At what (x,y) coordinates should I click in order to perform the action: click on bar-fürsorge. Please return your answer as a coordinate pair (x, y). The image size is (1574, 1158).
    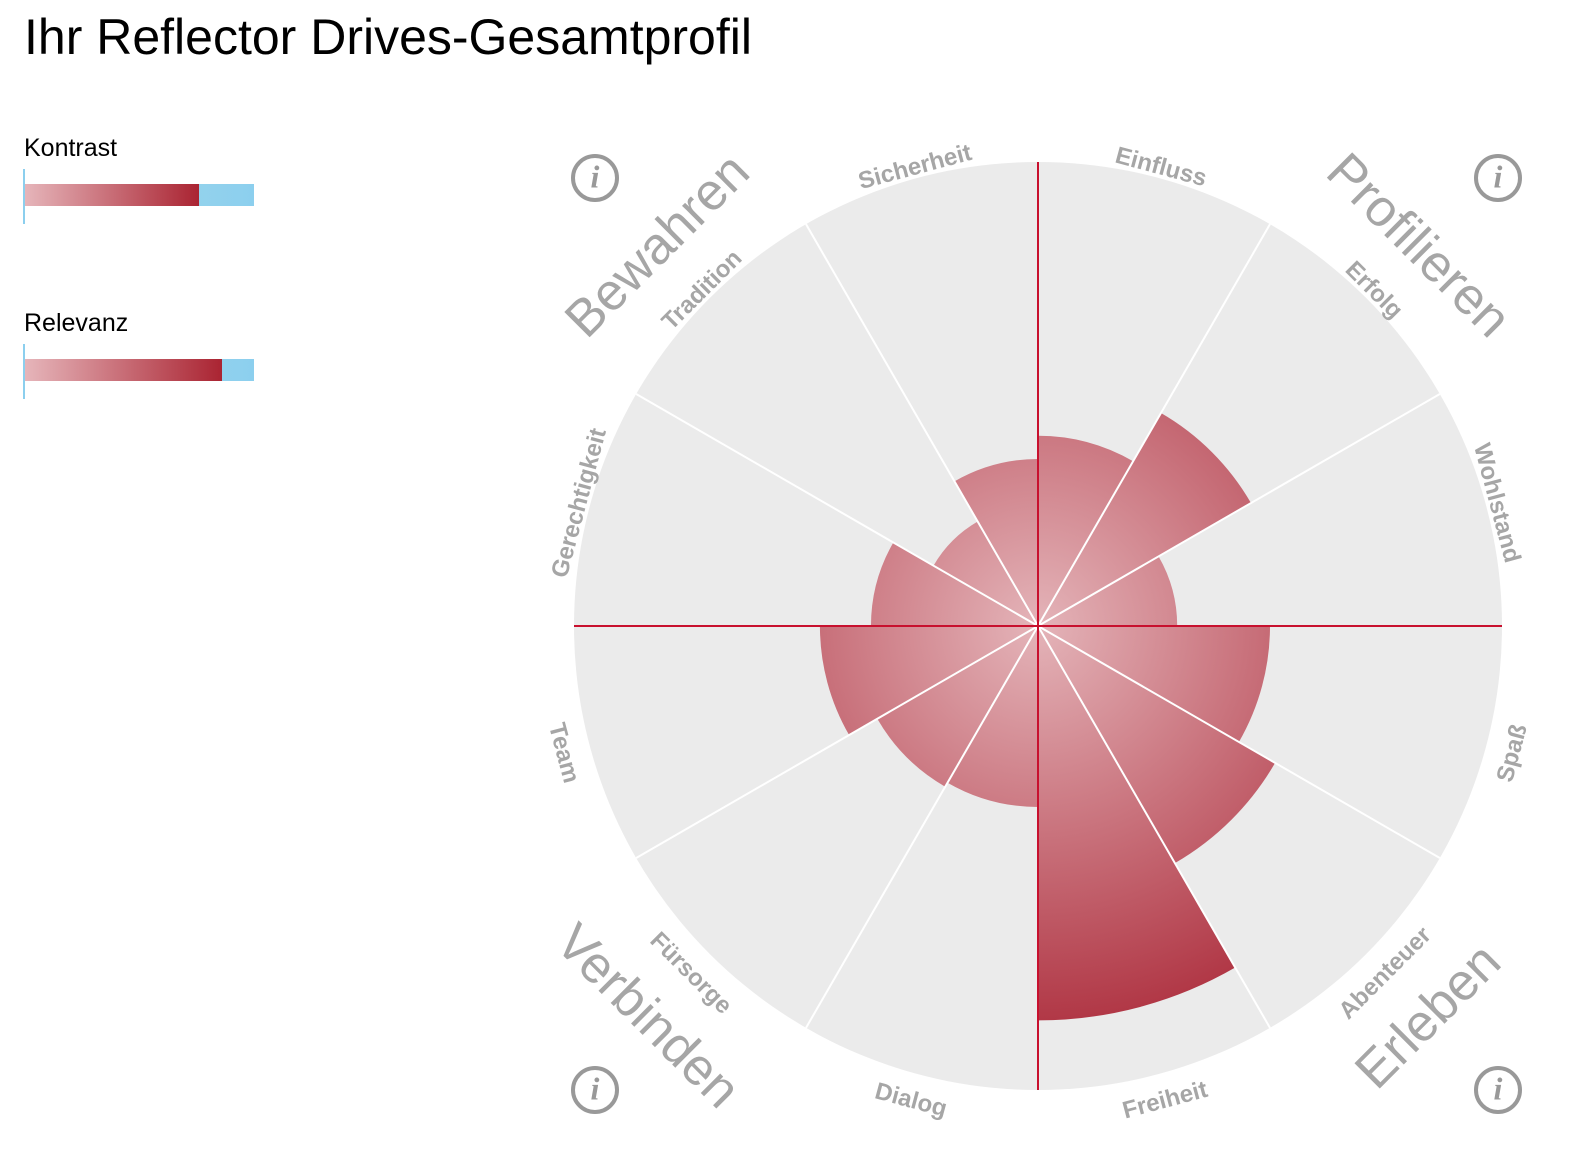
    Looking at the image, I should click on (957, 706).